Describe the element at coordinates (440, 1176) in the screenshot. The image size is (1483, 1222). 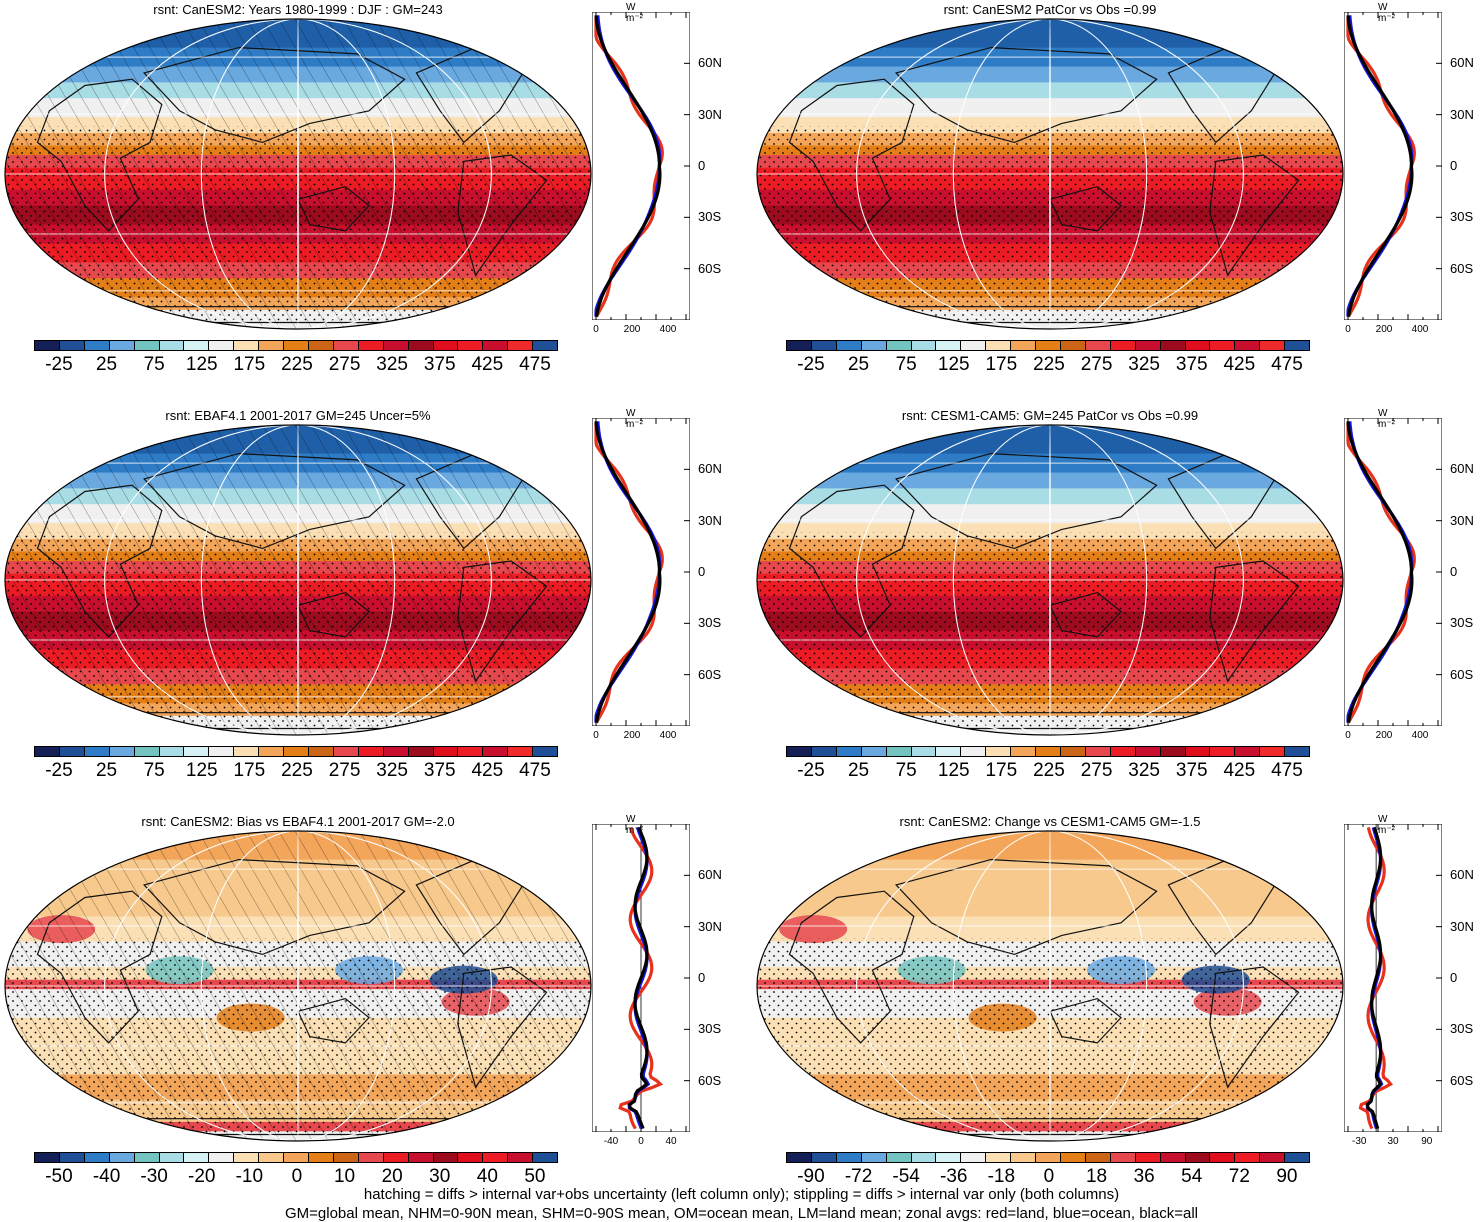
I see `colorbar-label: 30` at that location.